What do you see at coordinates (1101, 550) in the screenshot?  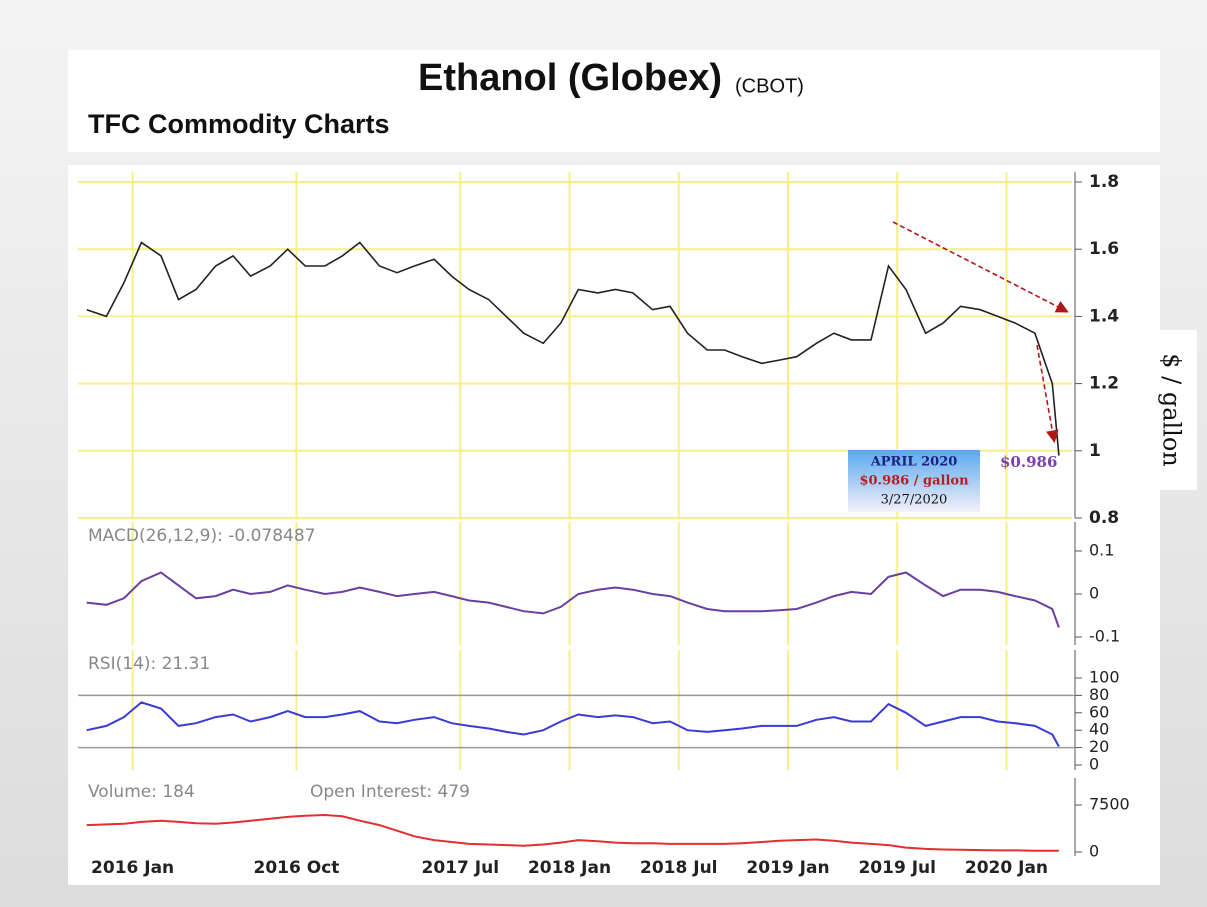 I see `y-tick-label: 0.1` at bounding box center [1101, 550].